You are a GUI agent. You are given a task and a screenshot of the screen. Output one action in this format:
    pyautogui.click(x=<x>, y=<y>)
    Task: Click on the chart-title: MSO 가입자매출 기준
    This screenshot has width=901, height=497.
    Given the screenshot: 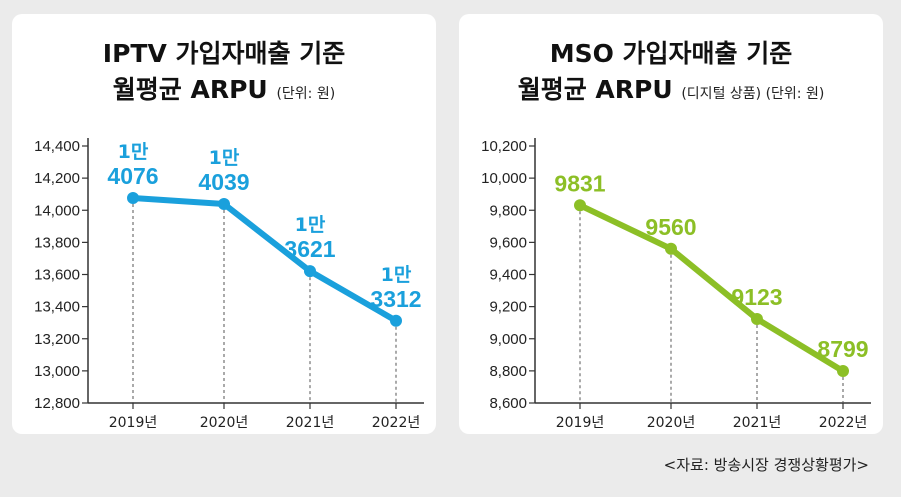 What is the action you would take?
    pyautogui.click(x=671, y=53)
    